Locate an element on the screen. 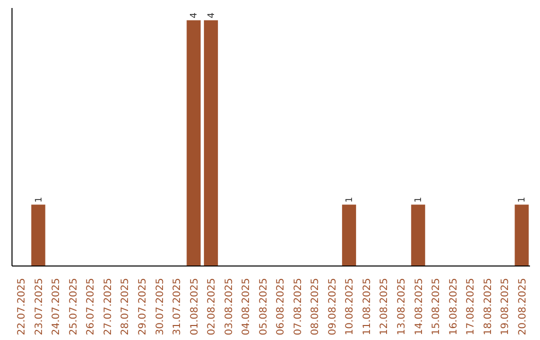 The height and width of the screenshot is (340, 540). x-tick-label: 23.07.2025 is located at coordinates (39, 307).